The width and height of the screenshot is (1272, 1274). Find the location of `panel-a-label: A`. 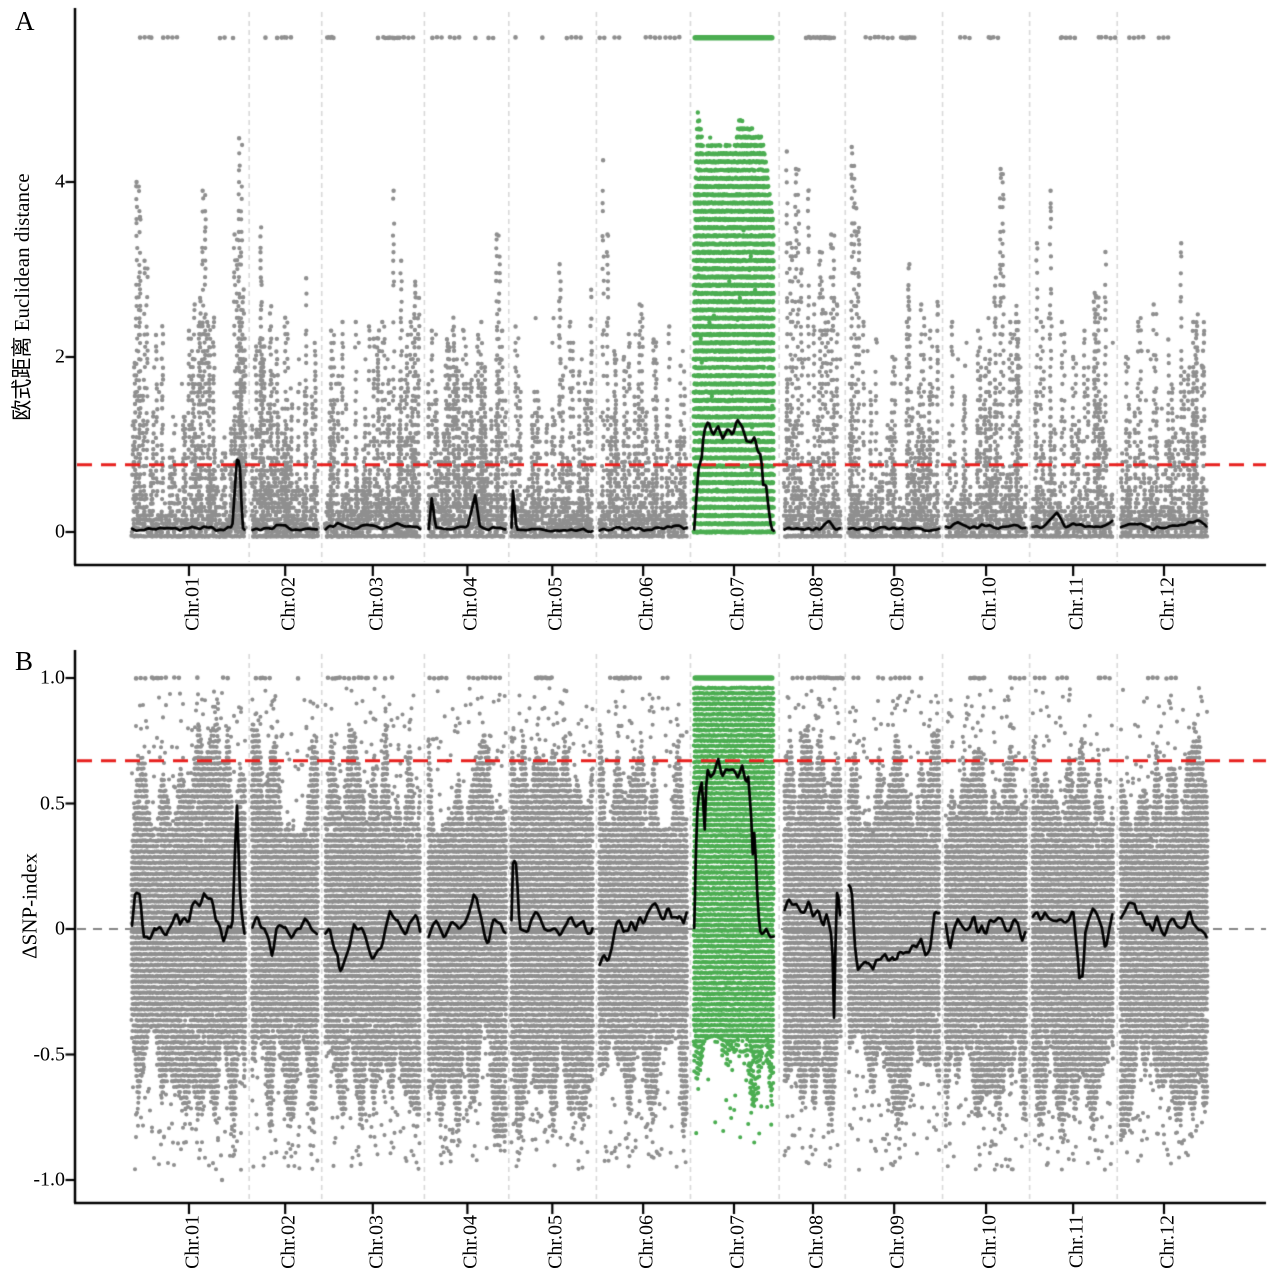

panel-a-label: A is located at coordinates (25, 21).